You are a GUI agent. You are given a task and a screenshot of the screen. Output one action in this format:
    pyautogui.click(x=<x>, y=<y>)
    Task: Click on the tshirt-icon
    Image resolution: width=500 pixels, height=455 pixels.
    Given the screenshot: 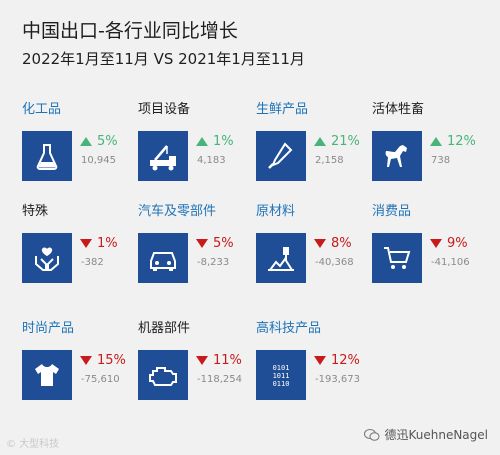 What is the action you would take?
    pyautogui.click(x=47, y=375)
    